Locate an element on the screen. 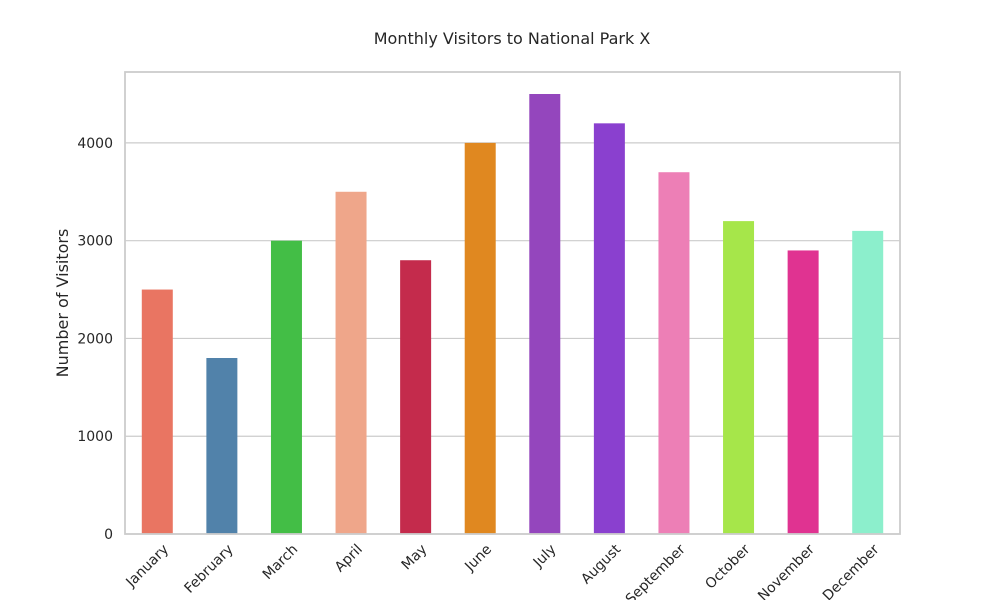 This screenshot has width=1000, height=600. bar-june is located at coordinates (480, 338).